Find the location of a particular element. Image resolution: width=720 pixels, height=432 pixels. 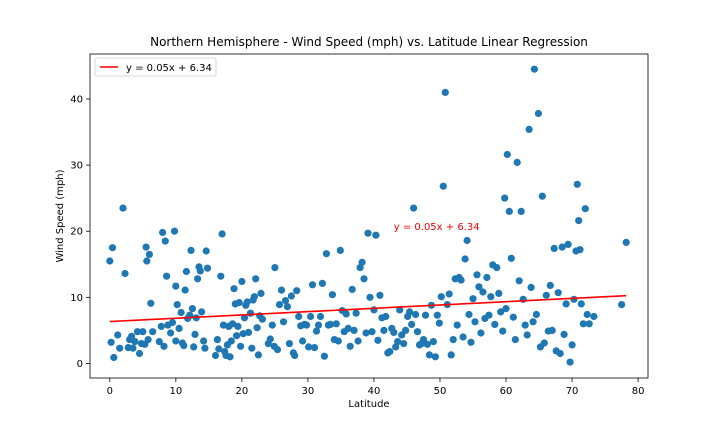

y-tick-label: 0 is located at coordinates (80, 364).